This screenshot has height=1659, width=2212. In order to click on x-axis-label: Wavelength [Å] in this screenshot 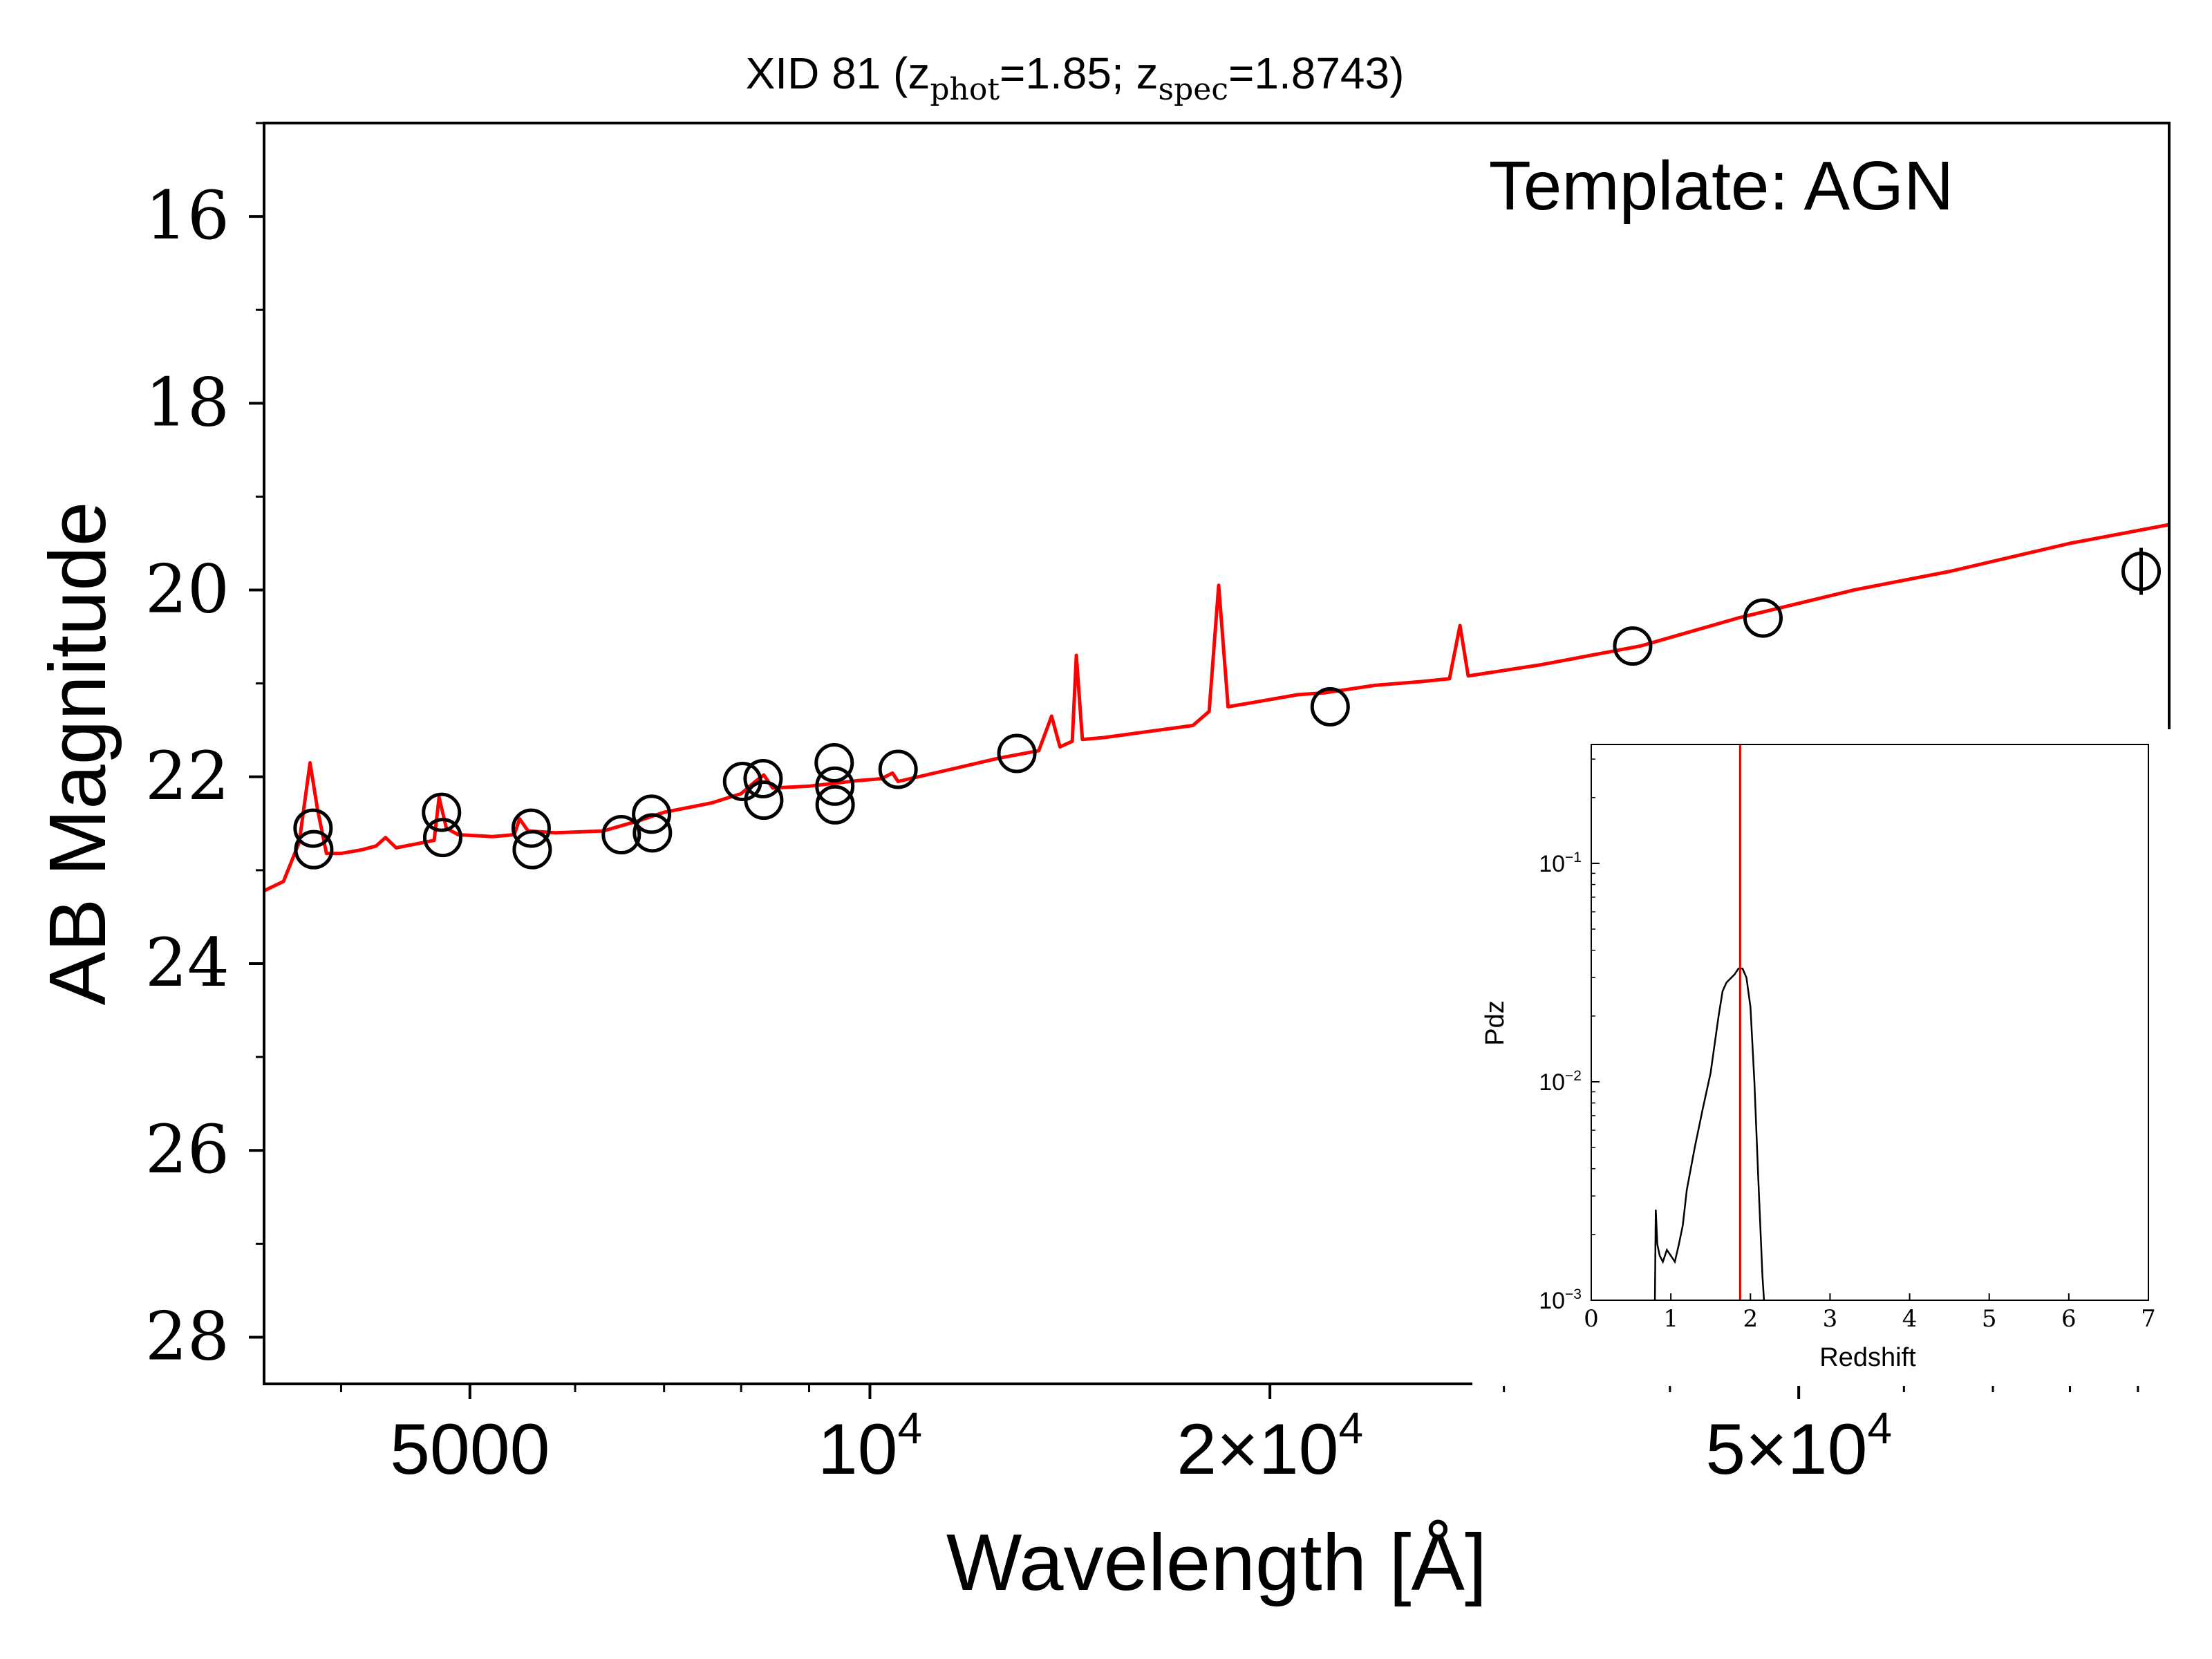, I will do `click(1216, 1562)`.